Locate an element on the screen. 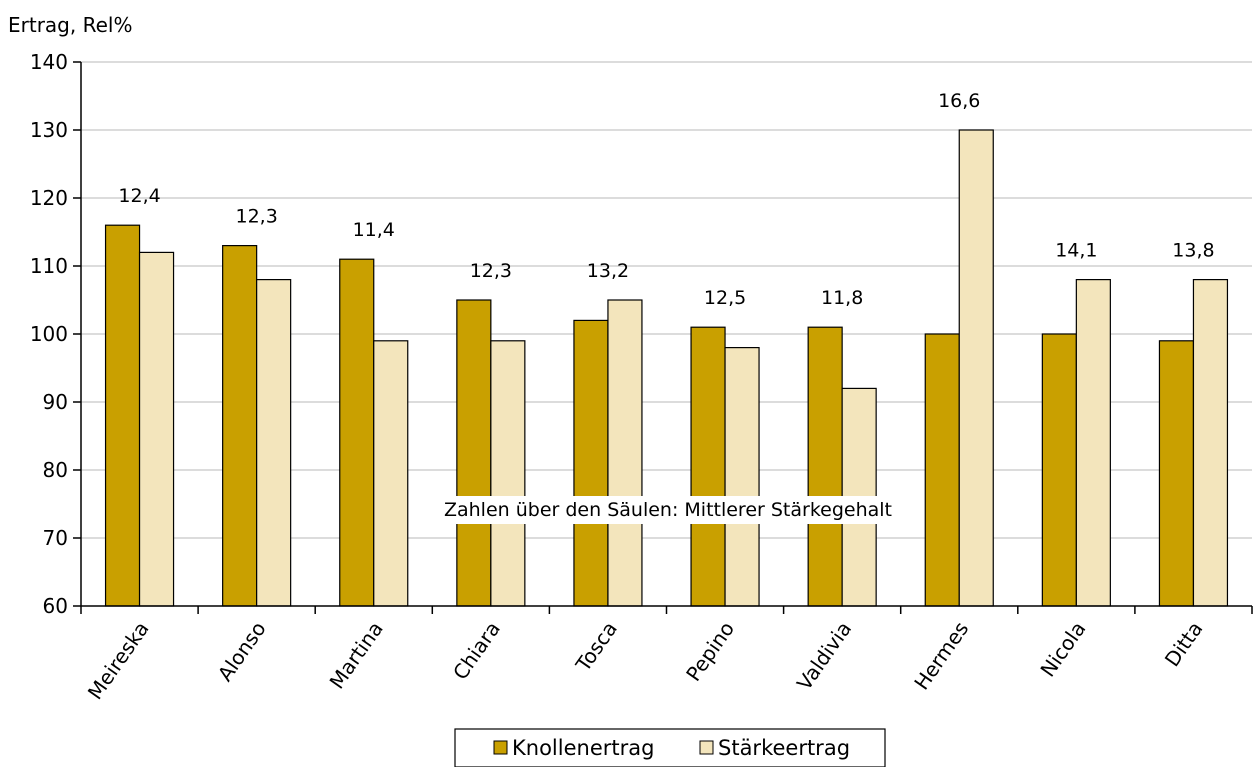 This screenshot has height=767, width=1254. x-tick-label: Hermes is located at coordinates (941, 655).